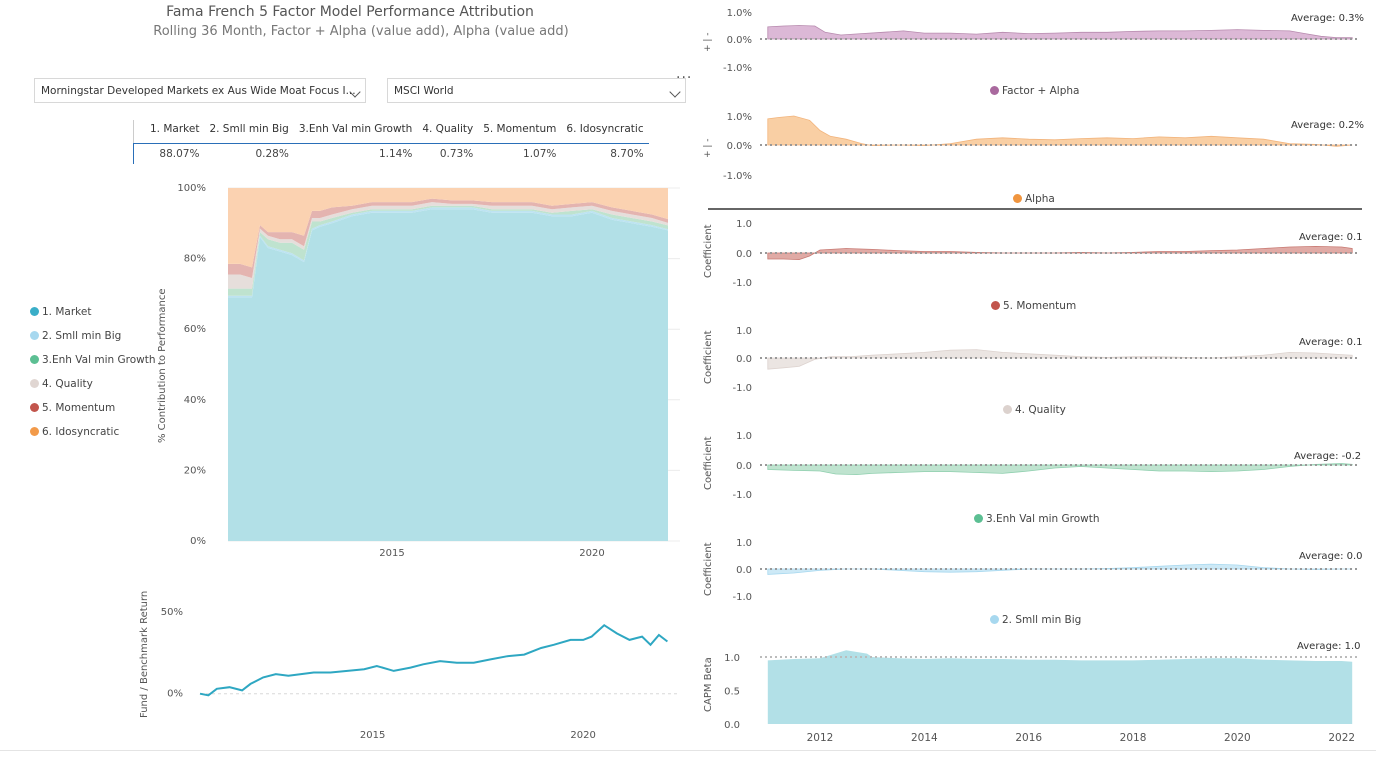 This screenshot has width=1376, height=758. Describe the element at coordinates (1133, 738) in the screenshot. I see `x-tick-label: 2018` at that location.